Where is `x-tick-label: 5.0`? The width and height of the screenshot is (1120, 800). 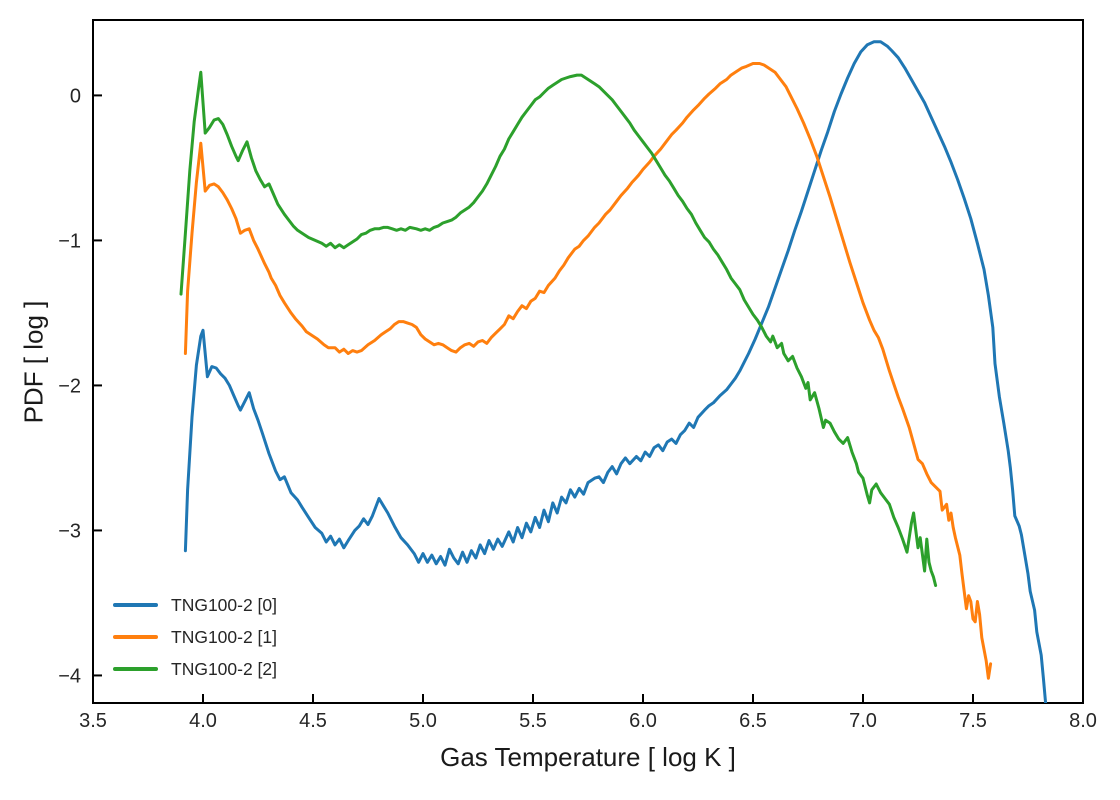 x-tick-label: 5.0 is located at coordinates (423, 721).